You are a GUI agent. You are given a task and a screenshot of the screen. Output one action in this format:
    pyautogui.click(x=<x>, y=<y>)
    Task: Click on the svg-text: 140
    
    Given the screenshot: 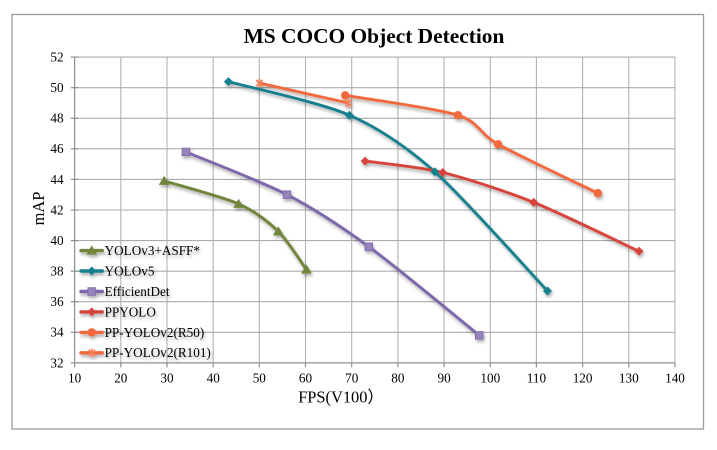 What is the action you would take?
    pyautogui.click(x=675, y=378)
    